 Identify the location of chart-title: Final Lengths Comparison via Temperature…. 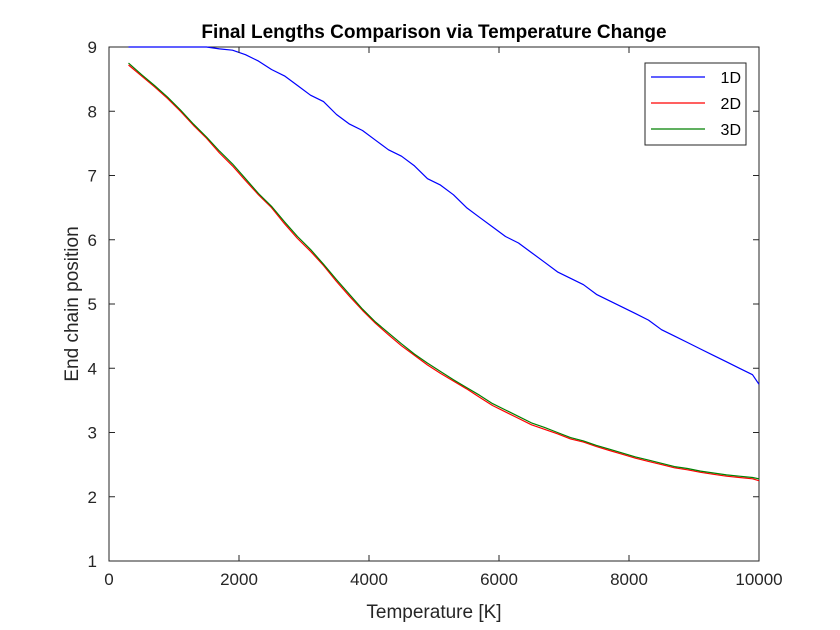
(433, 32).